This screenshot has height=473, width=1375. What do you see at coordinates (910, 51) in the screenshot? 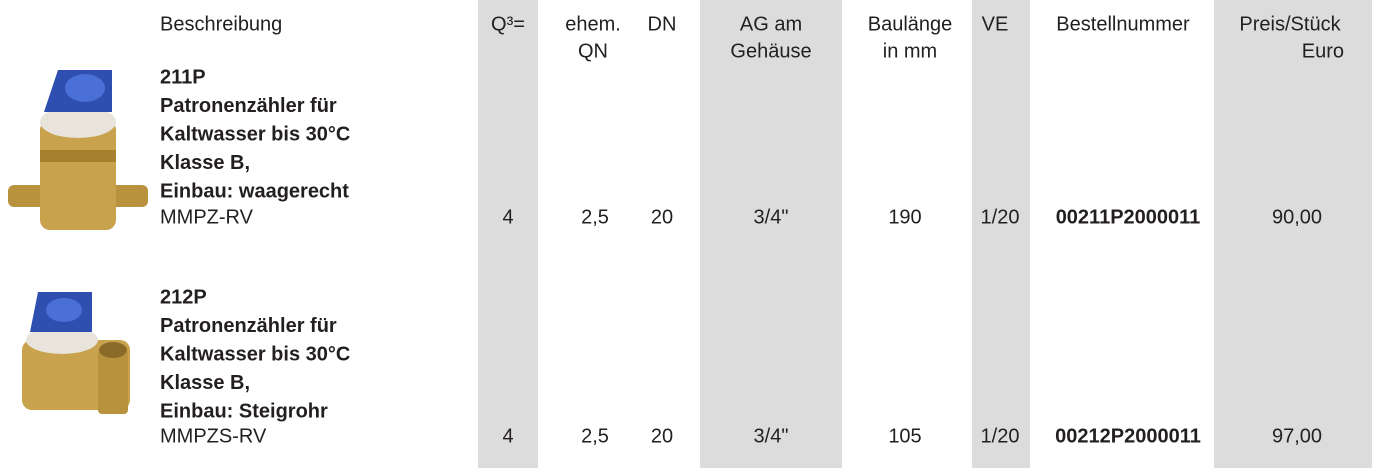
I see `column-header: in mm` at bounding box center [910, 51].